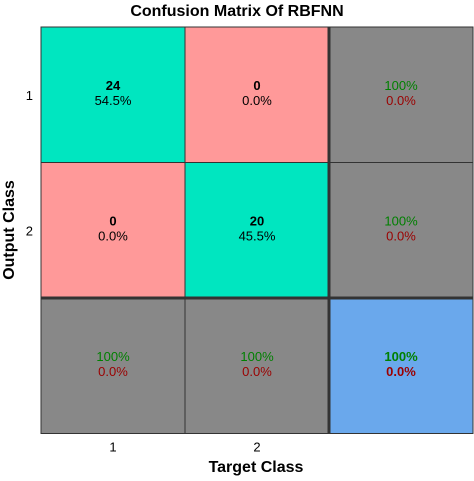  What do you see at coordinates (237, 11) in the screenshot?
I see `chart-title: Confusion Matrix Of RBFNN` at bounding box center [237, 11].